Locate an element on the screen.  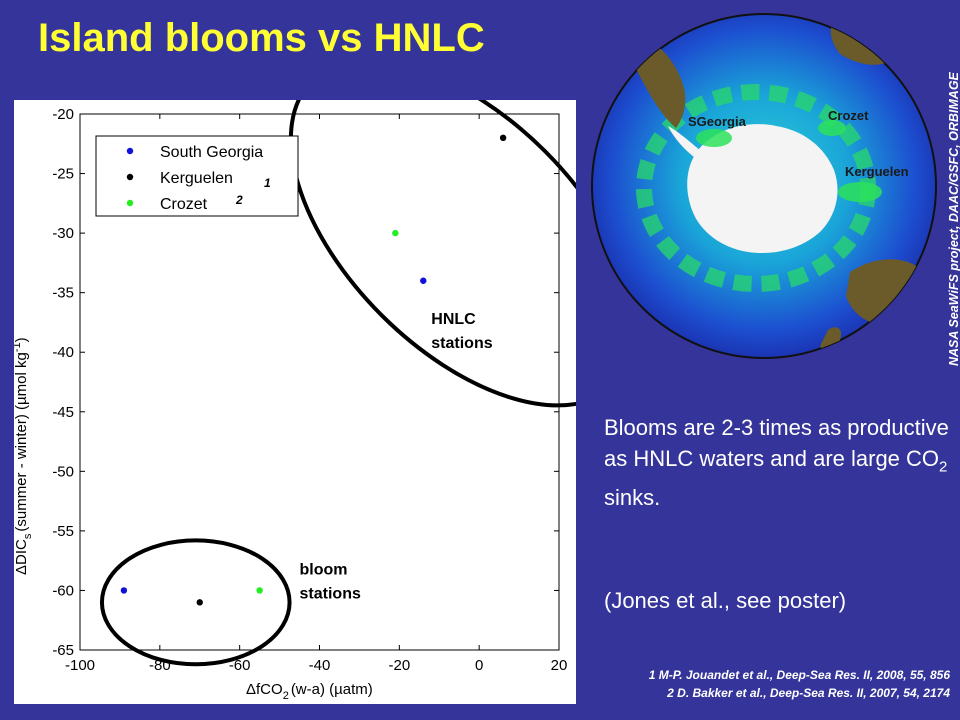
legend-label-south-georgia: South Georgia is located at coordinates (211, 152).